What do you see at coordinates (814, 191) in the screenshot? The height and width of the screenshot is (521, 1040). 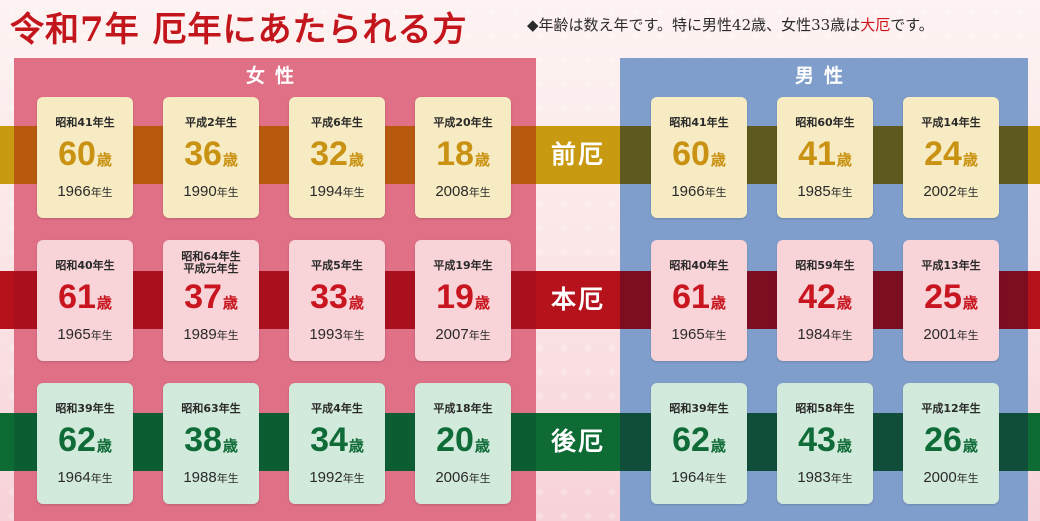 I see `birth-year-number: 1985` at bounding box center [814, 191].